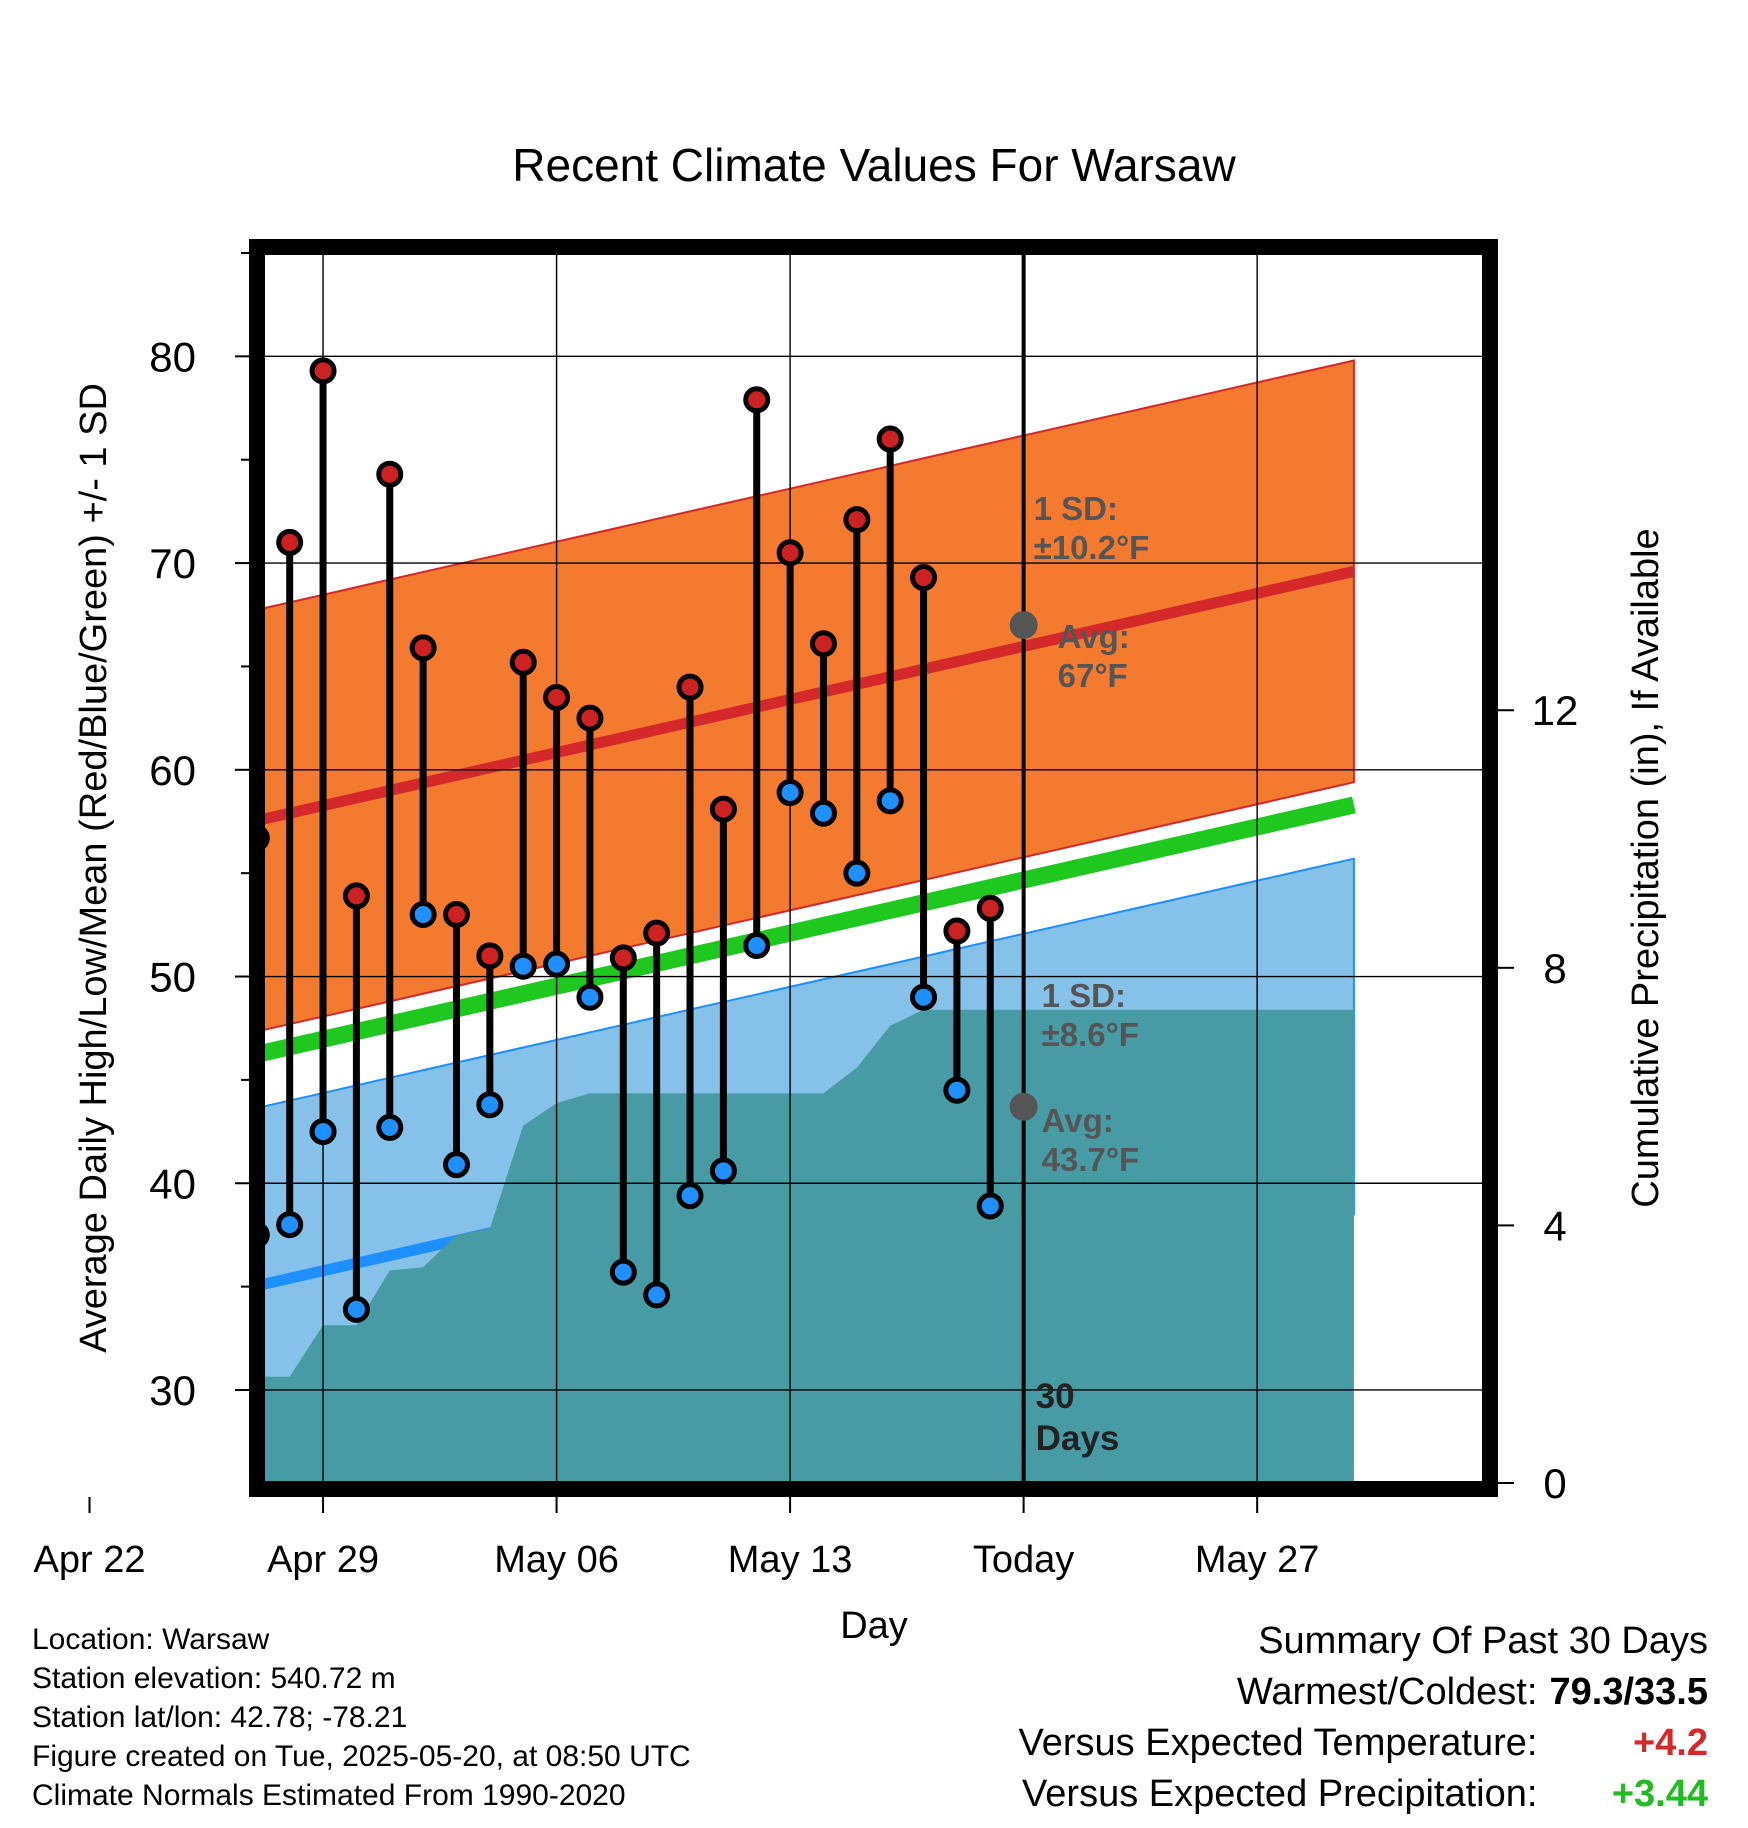 The image size is (1748, 1828). Describe the element at coordinates (874, 165) in the screenshot. I see `chart-title: Recent Climate Values For Warsaw` at that location.